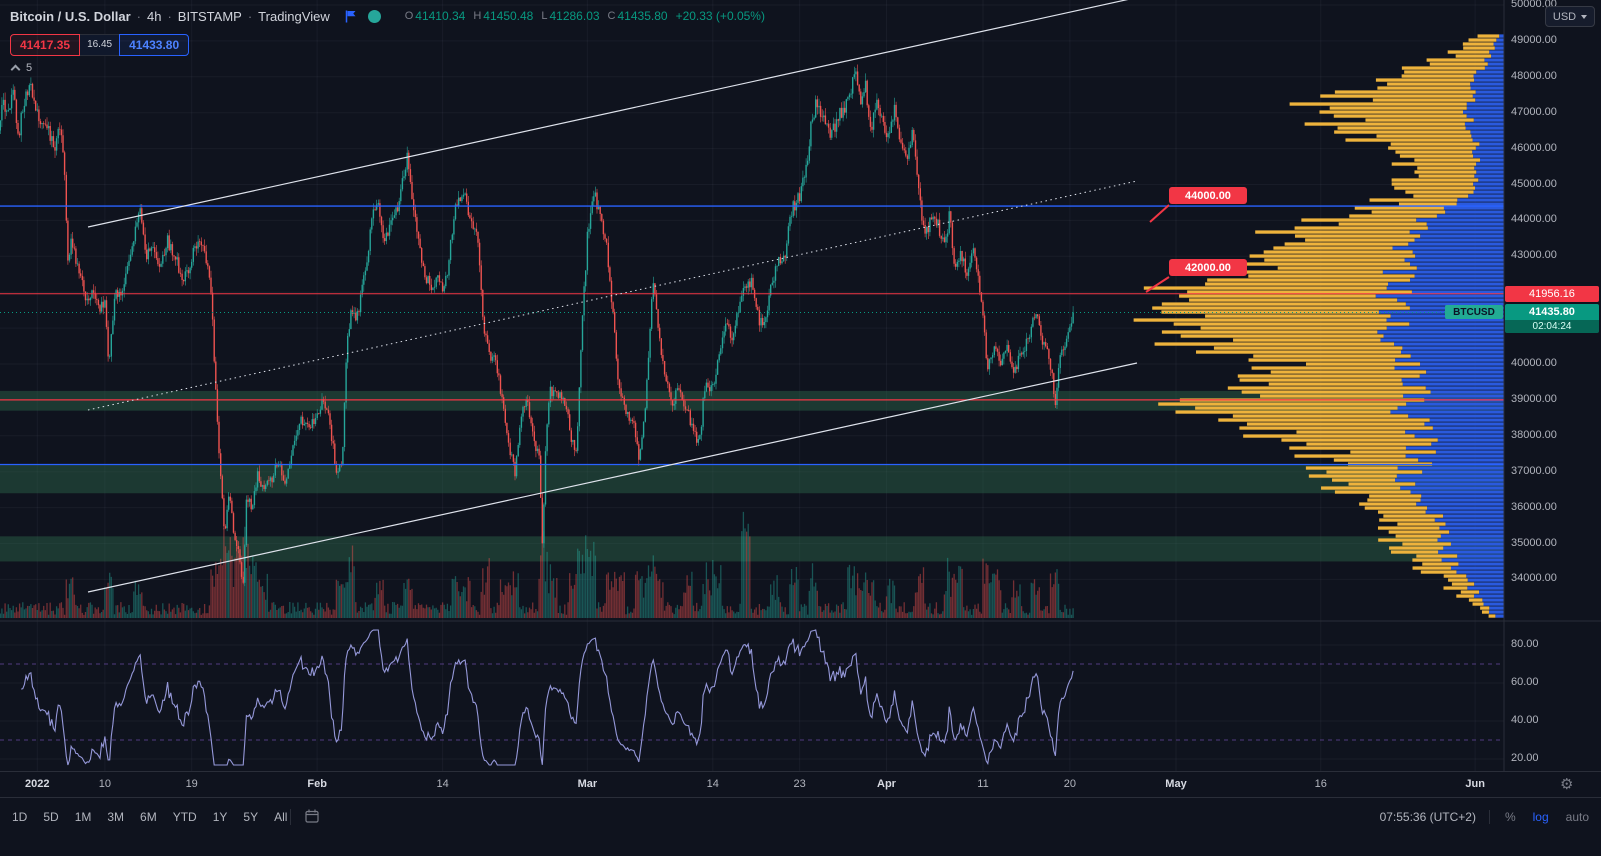 This screenshot has width=1601, height=856. I want to click on bar-countdown: 02:04:24, so click(1552, 326).